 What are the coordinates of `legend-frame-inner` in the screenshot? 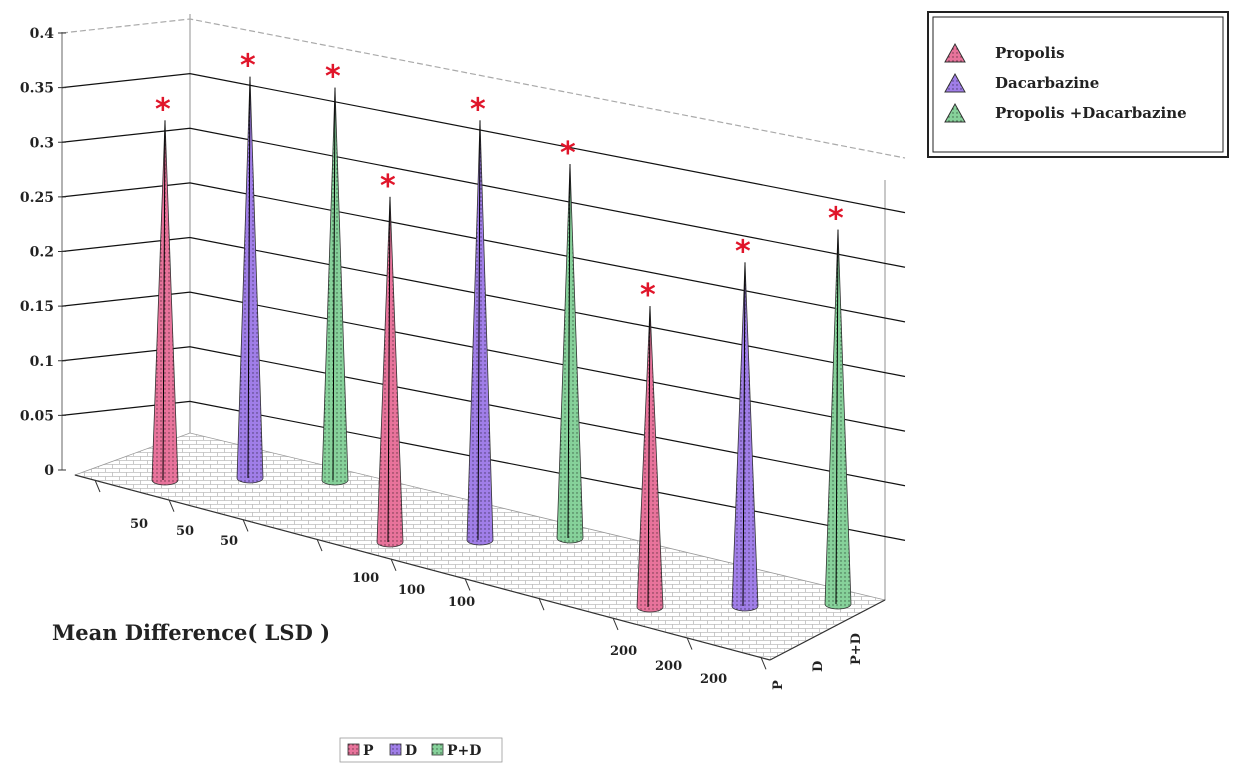 It's located at (1078, 84).